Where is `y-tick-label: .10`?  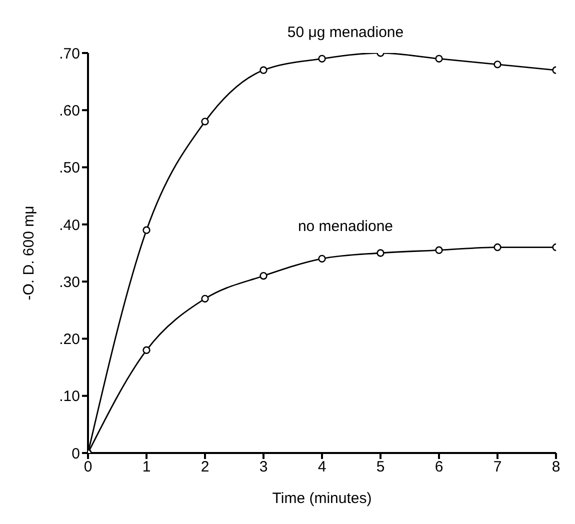 y-tick-label: .10 is located at coordinates (69, 397).